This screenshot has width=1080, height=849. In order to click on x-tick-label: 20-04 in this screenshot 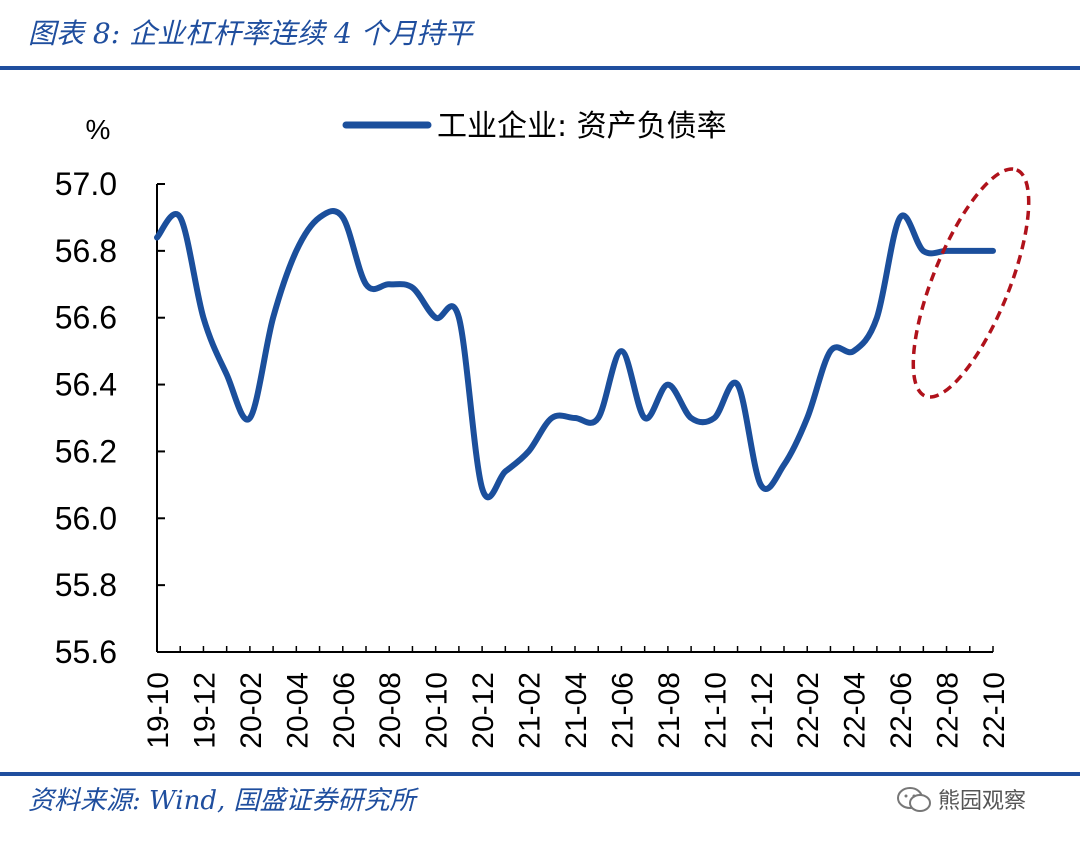, I will do `click(297, 710)`.